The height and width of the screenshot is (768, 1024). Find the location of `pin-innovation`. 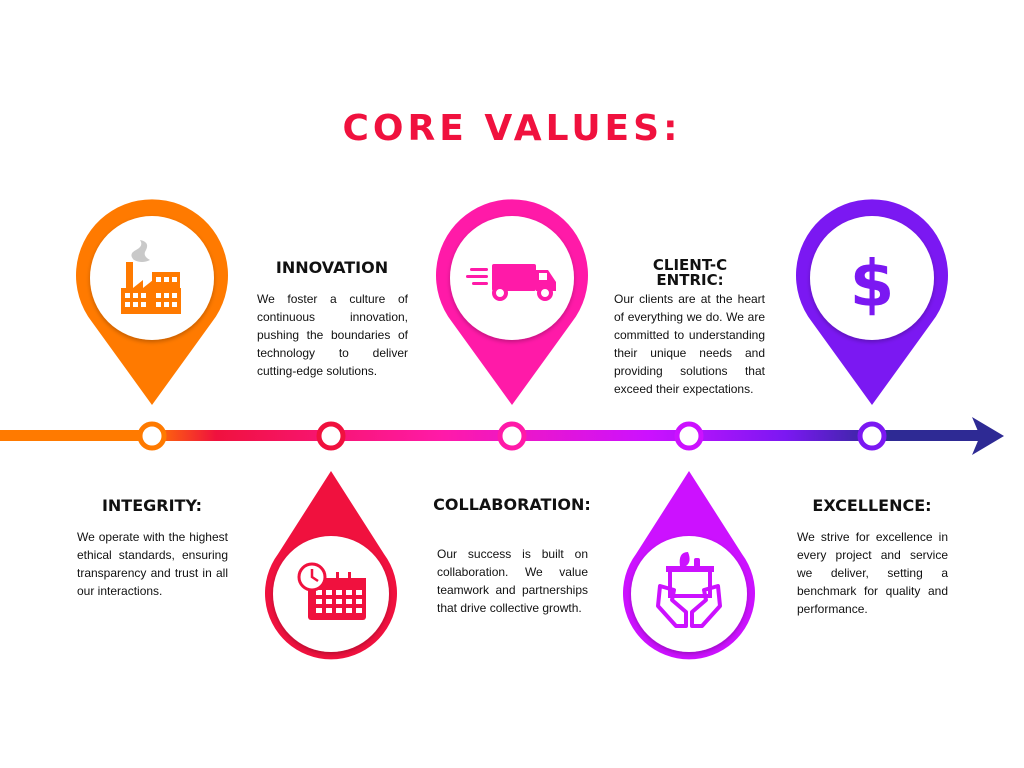

pin-innovation is located at coordinates (331, 565).